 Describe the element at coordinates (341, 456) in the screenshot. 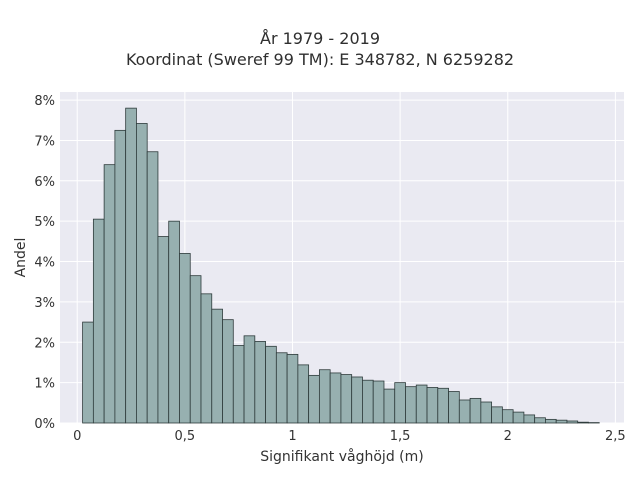

I see `x-axis-label: Signifikant våghöjd (m)` at that location.